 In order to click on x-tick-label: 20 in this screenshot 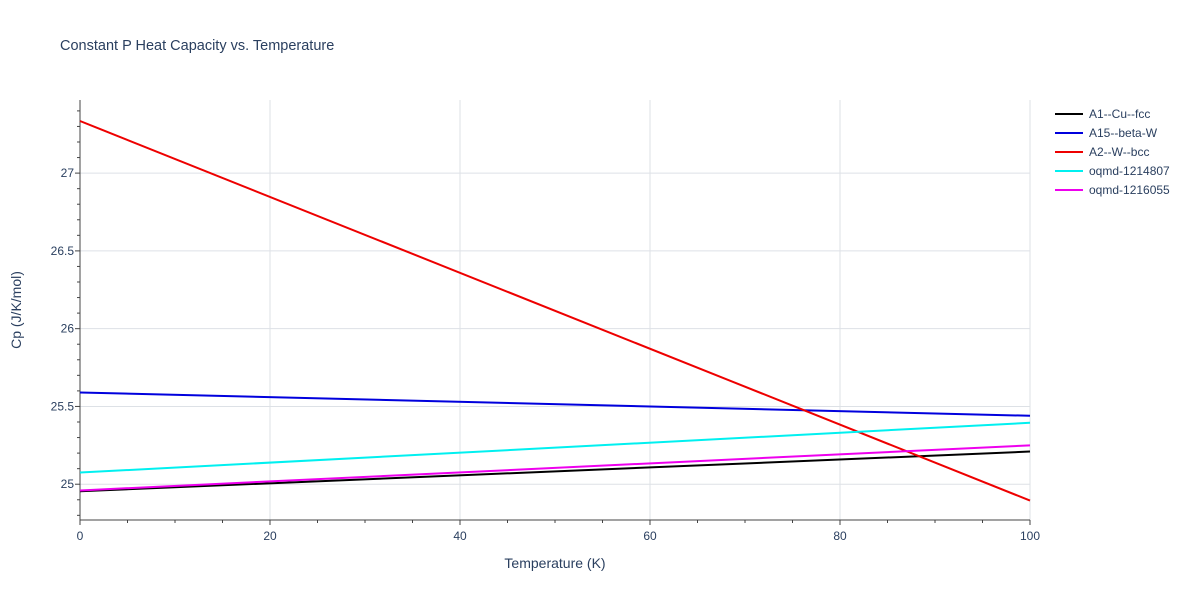, I will do `click(270, 536)`.